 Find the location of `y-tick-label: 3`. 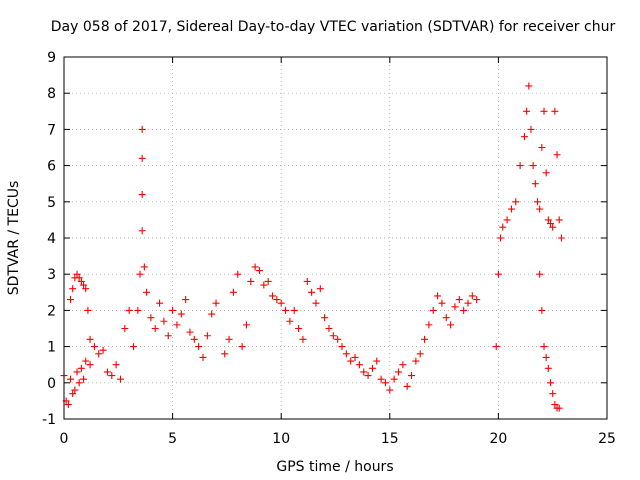

y-tick-label: 3 is located at coordinates (51, 275).